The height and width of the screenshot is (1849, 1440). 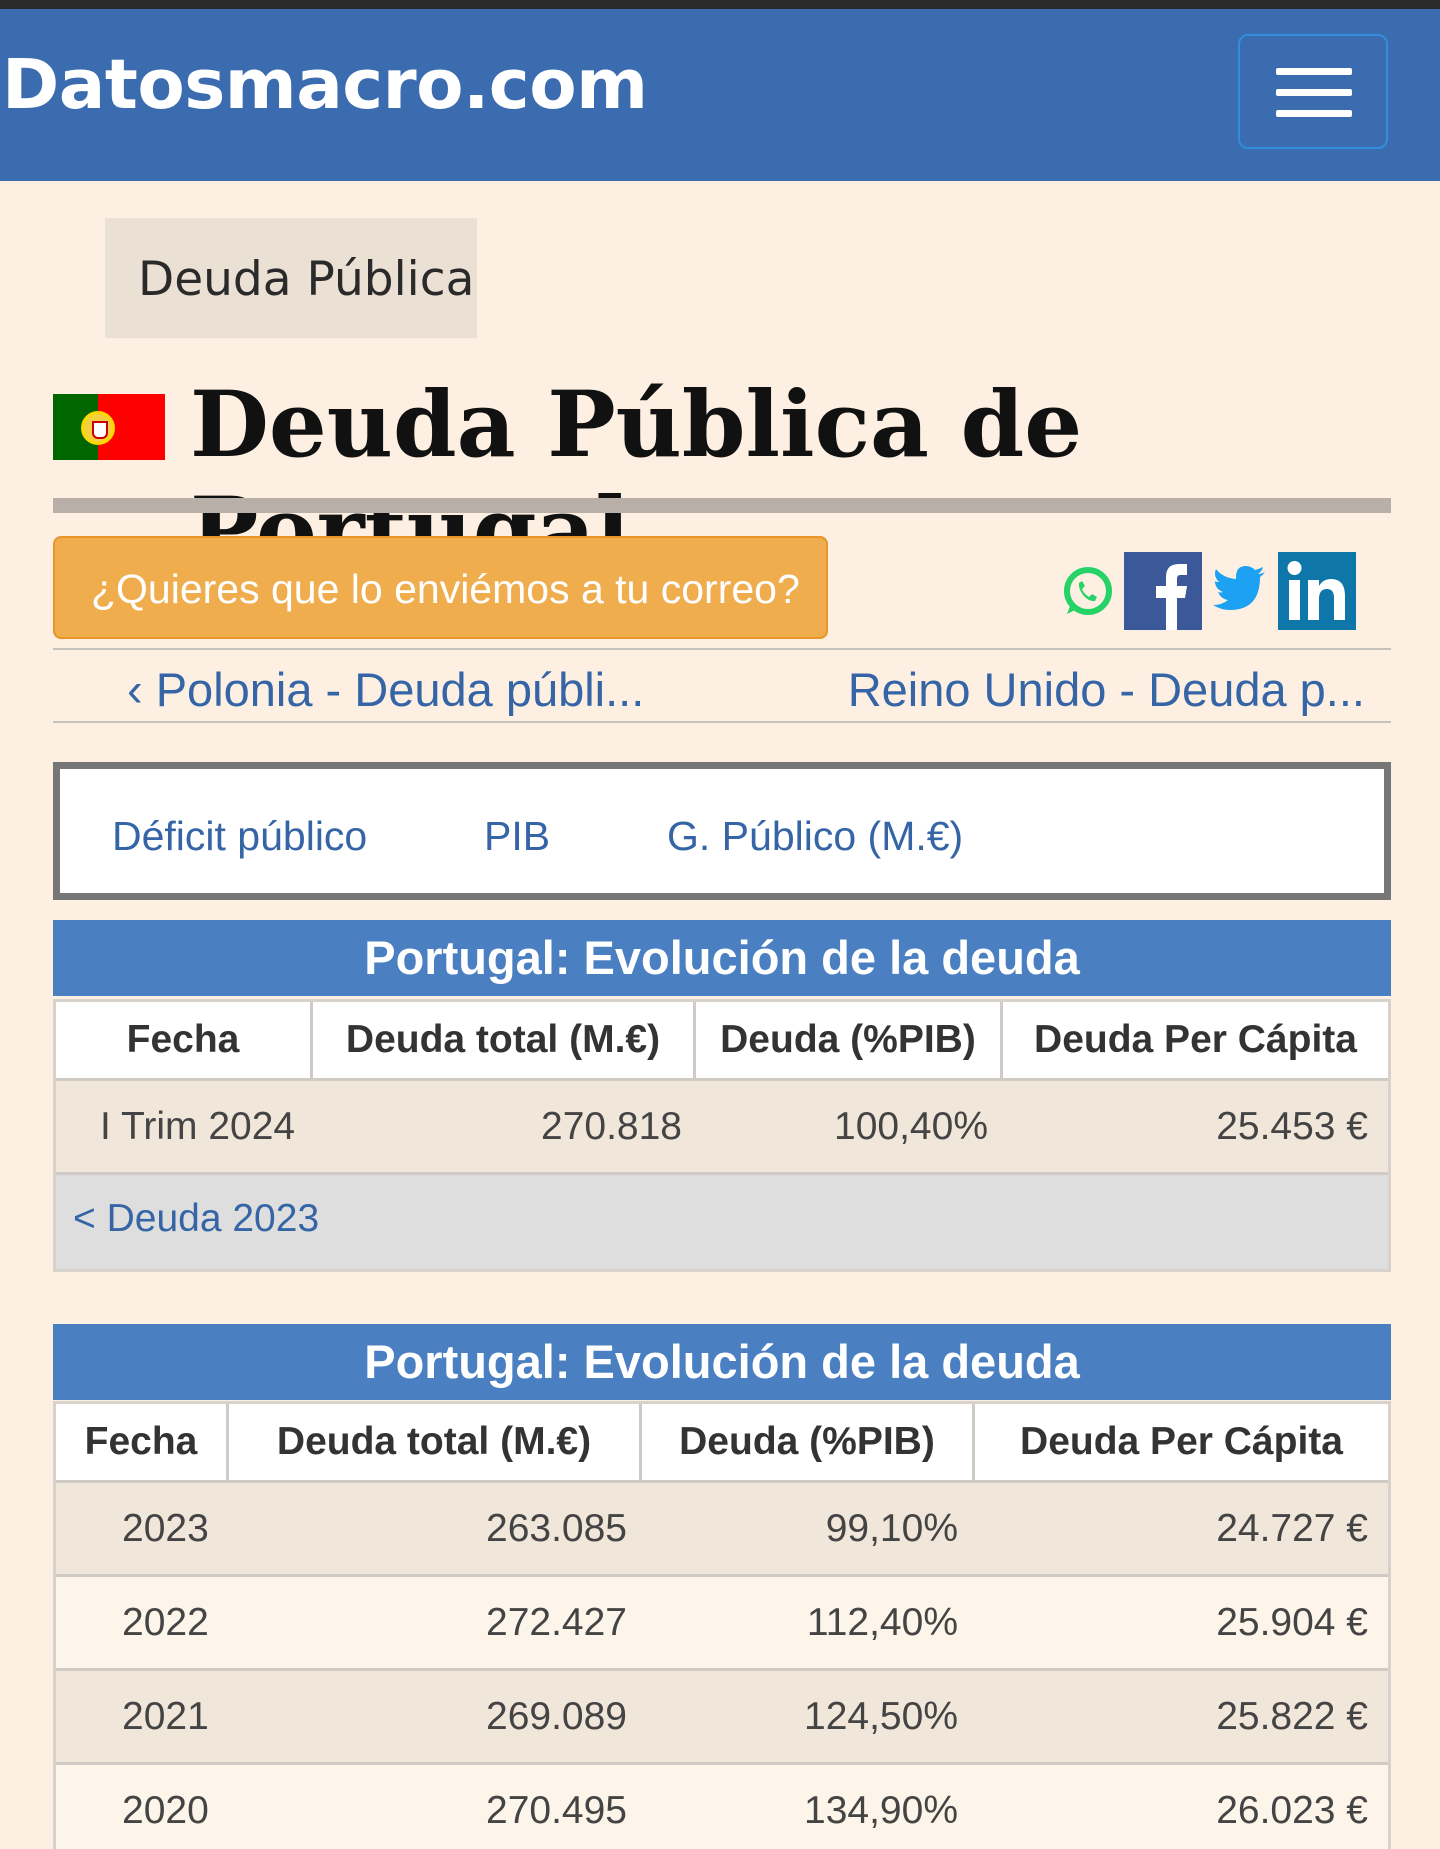 What do you see at coordinates (722, 505) in the screenshot?
I see `title-divider` at bounding box center [722, 505].